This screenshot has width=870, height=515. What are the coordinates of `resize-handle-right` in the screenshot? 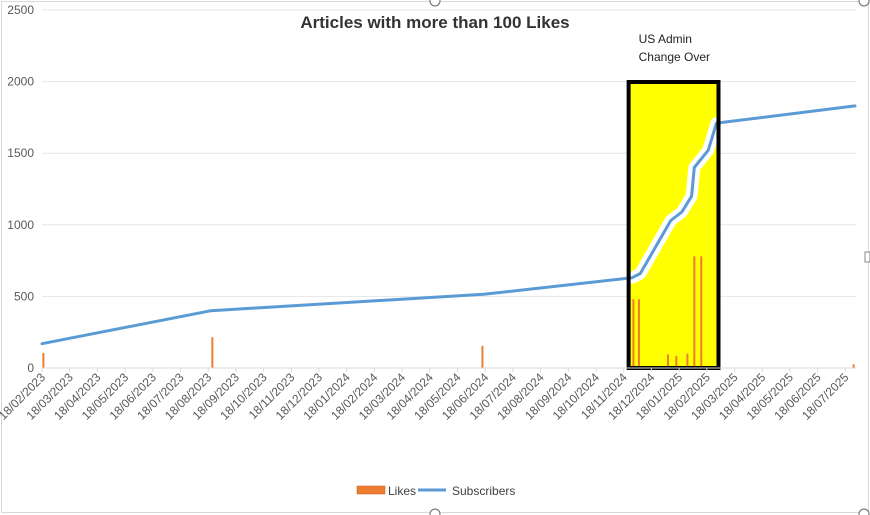 It's located at (867, 257).